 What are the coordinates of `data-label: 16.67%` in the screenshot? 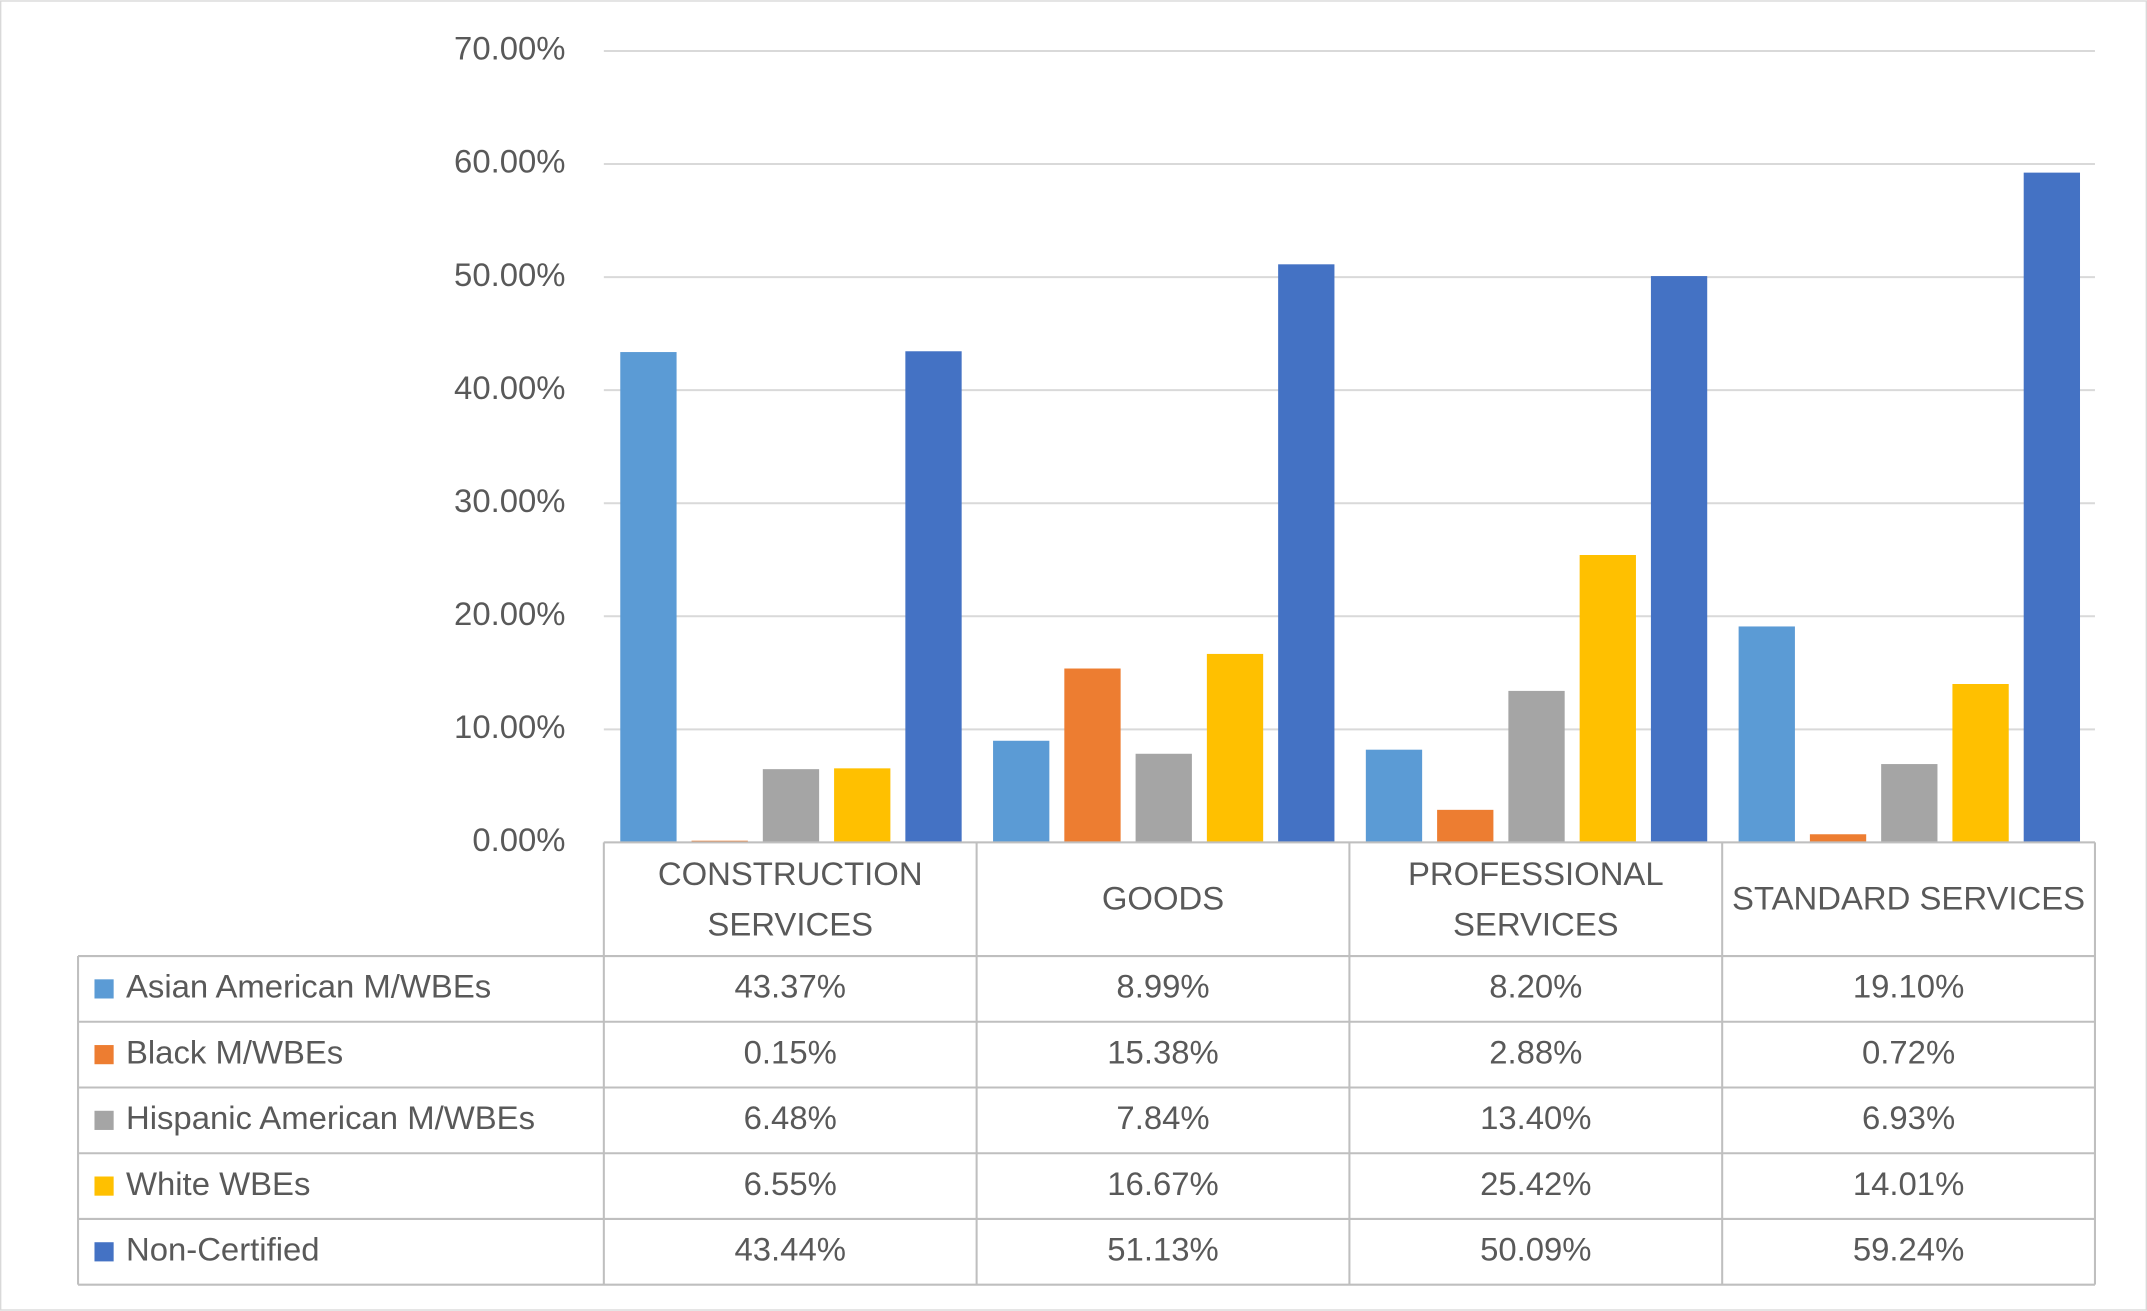 It's located at (1162, 1183).